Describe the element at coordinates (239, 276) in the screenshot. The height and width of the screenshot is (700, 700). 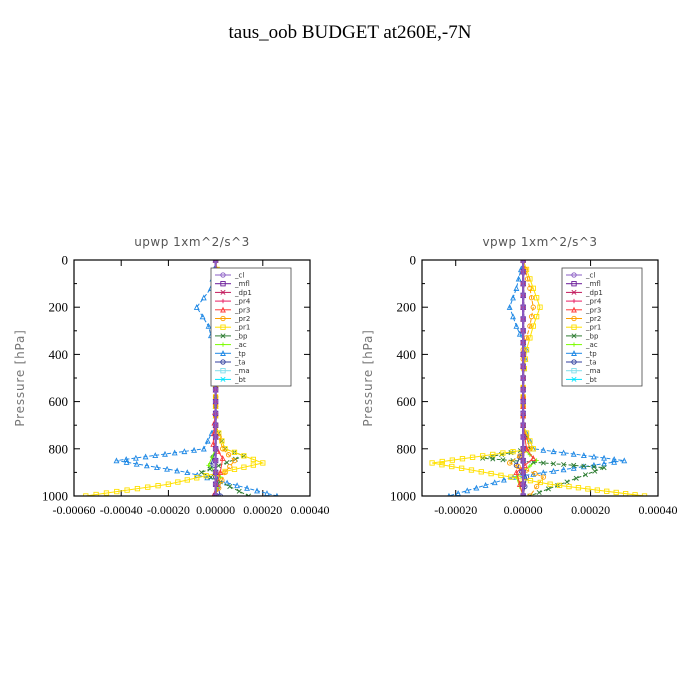
I see `legend-label: _cl` at that location.